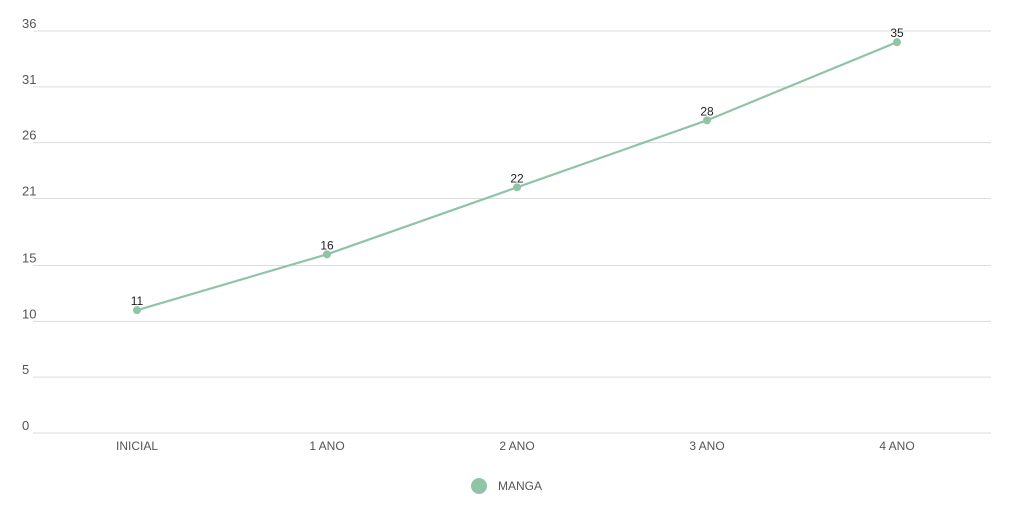 Image resolution: width=1036 pixels, height=527 pixels. What do you see at coordinates (137, 301) in the screenshot?
I see `data-label: 11` at bounding box center [137, 301].